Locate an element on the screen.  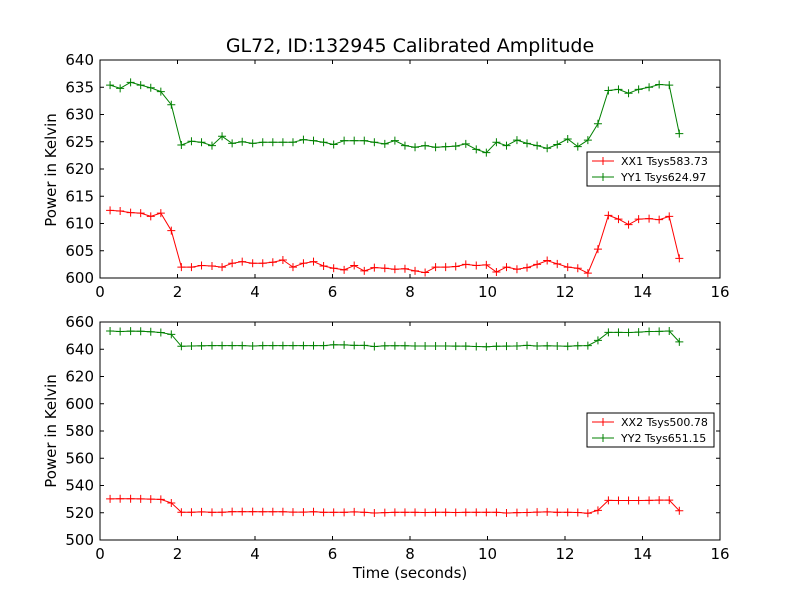
top-x-tick-label: 0 is located at coordinates (100, 292).